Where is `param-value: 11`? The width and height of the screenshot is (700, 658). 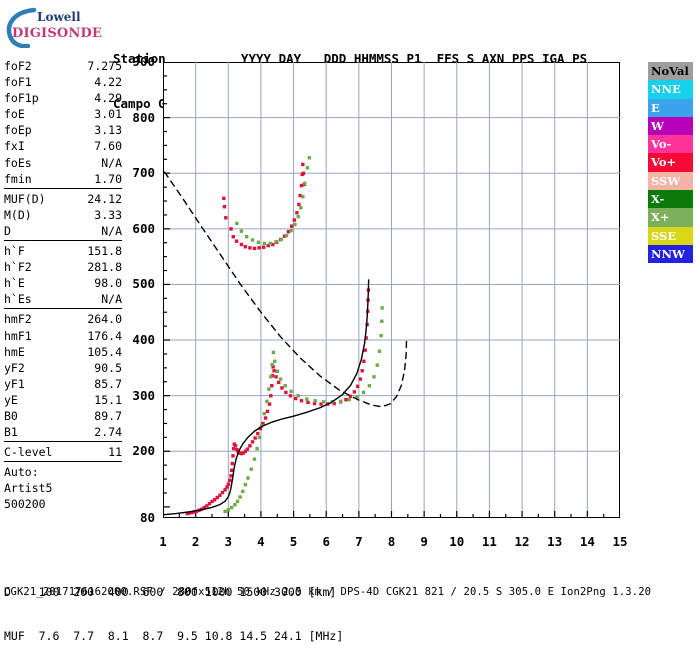
param-value: 11 is located at coordinates (115, 452).